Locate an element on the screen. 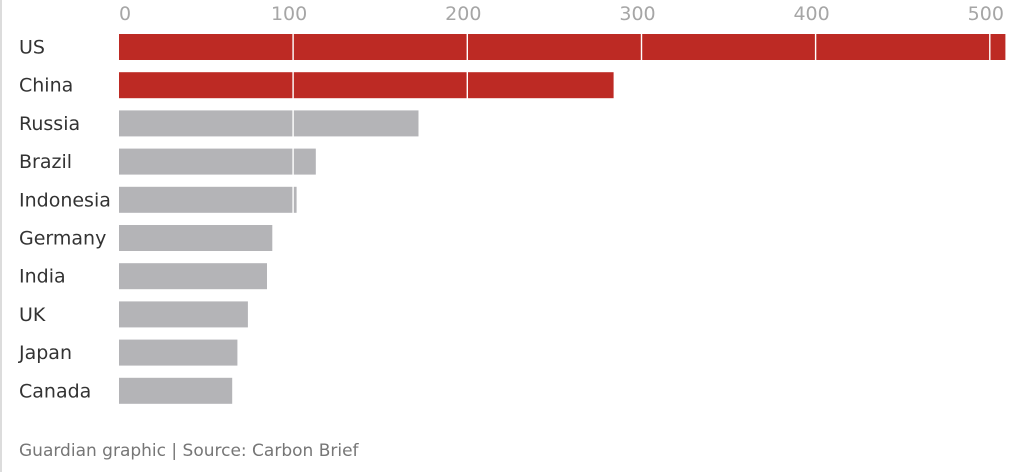 The height and width of the screenshot is (472, 1024). category-label-us: US is located at coordinates (32, 48).